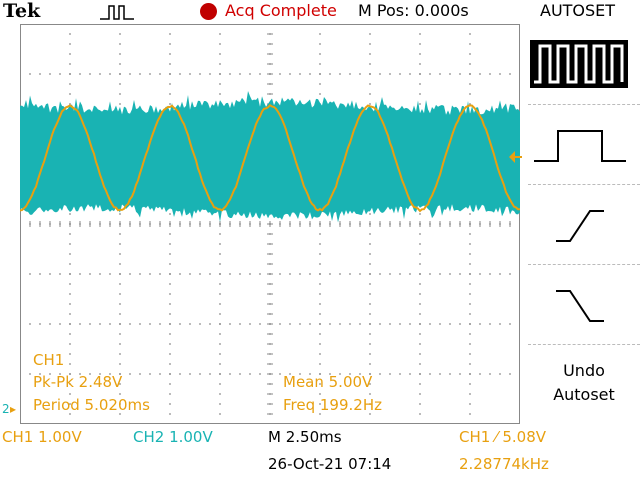 The width and height of the screenshot is (640, 480). What do you see at coordinates (580, 146) in the screenshot?
I see `single-pulse-icon` at bounding box center [580, 146].